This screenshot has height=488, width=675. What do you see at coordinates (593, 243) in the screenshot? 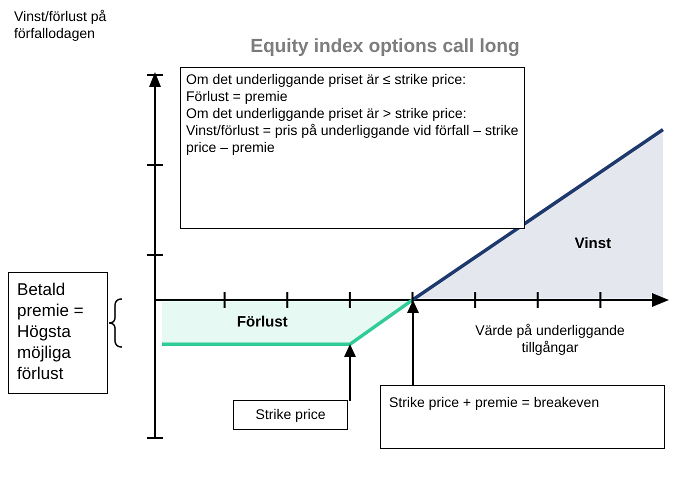
I see `series-label: Vinst` at bounding box center [593, 243].